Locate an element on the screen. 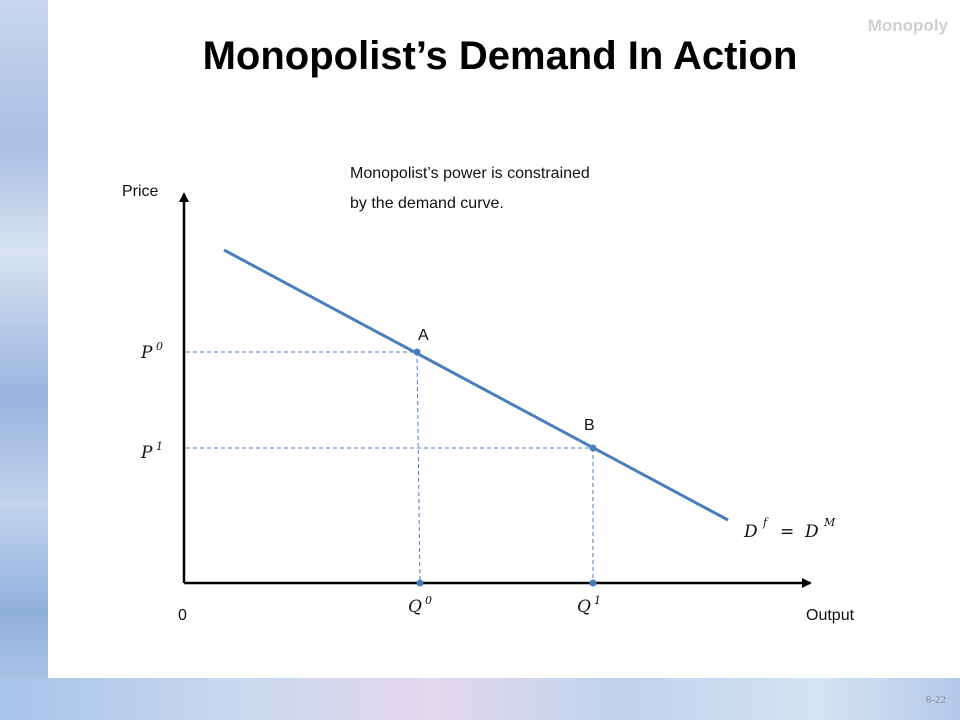 This screenshot has width=960, height=720. point-a-label: A is located at coordinates (423, 335).